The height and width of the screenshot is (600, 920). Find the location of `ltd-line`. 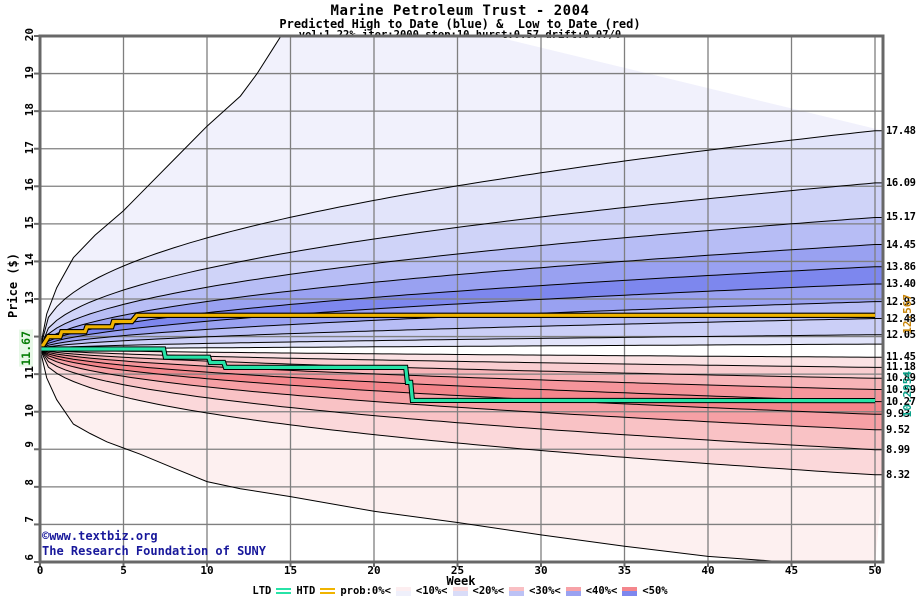

ltd-line is located at coordinates (458, 375).